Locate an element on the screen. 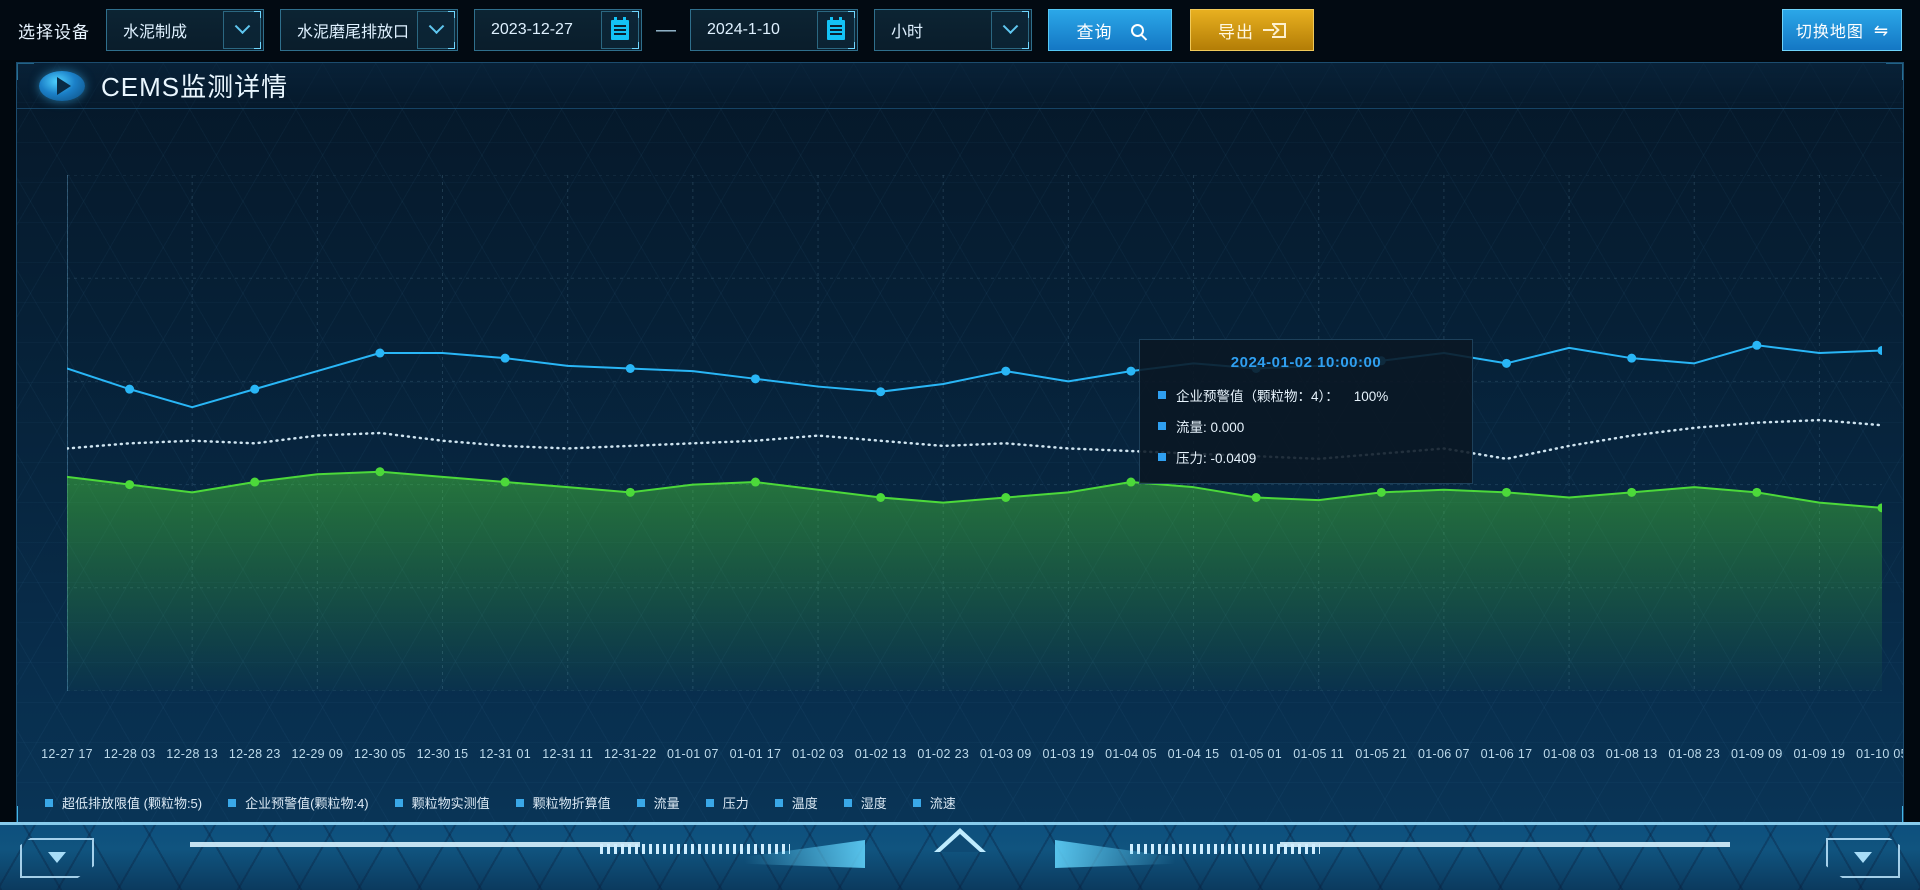 The image size is (1920, 890). start-date-input: 2023-12-27 is located at coordinates (558, 30).